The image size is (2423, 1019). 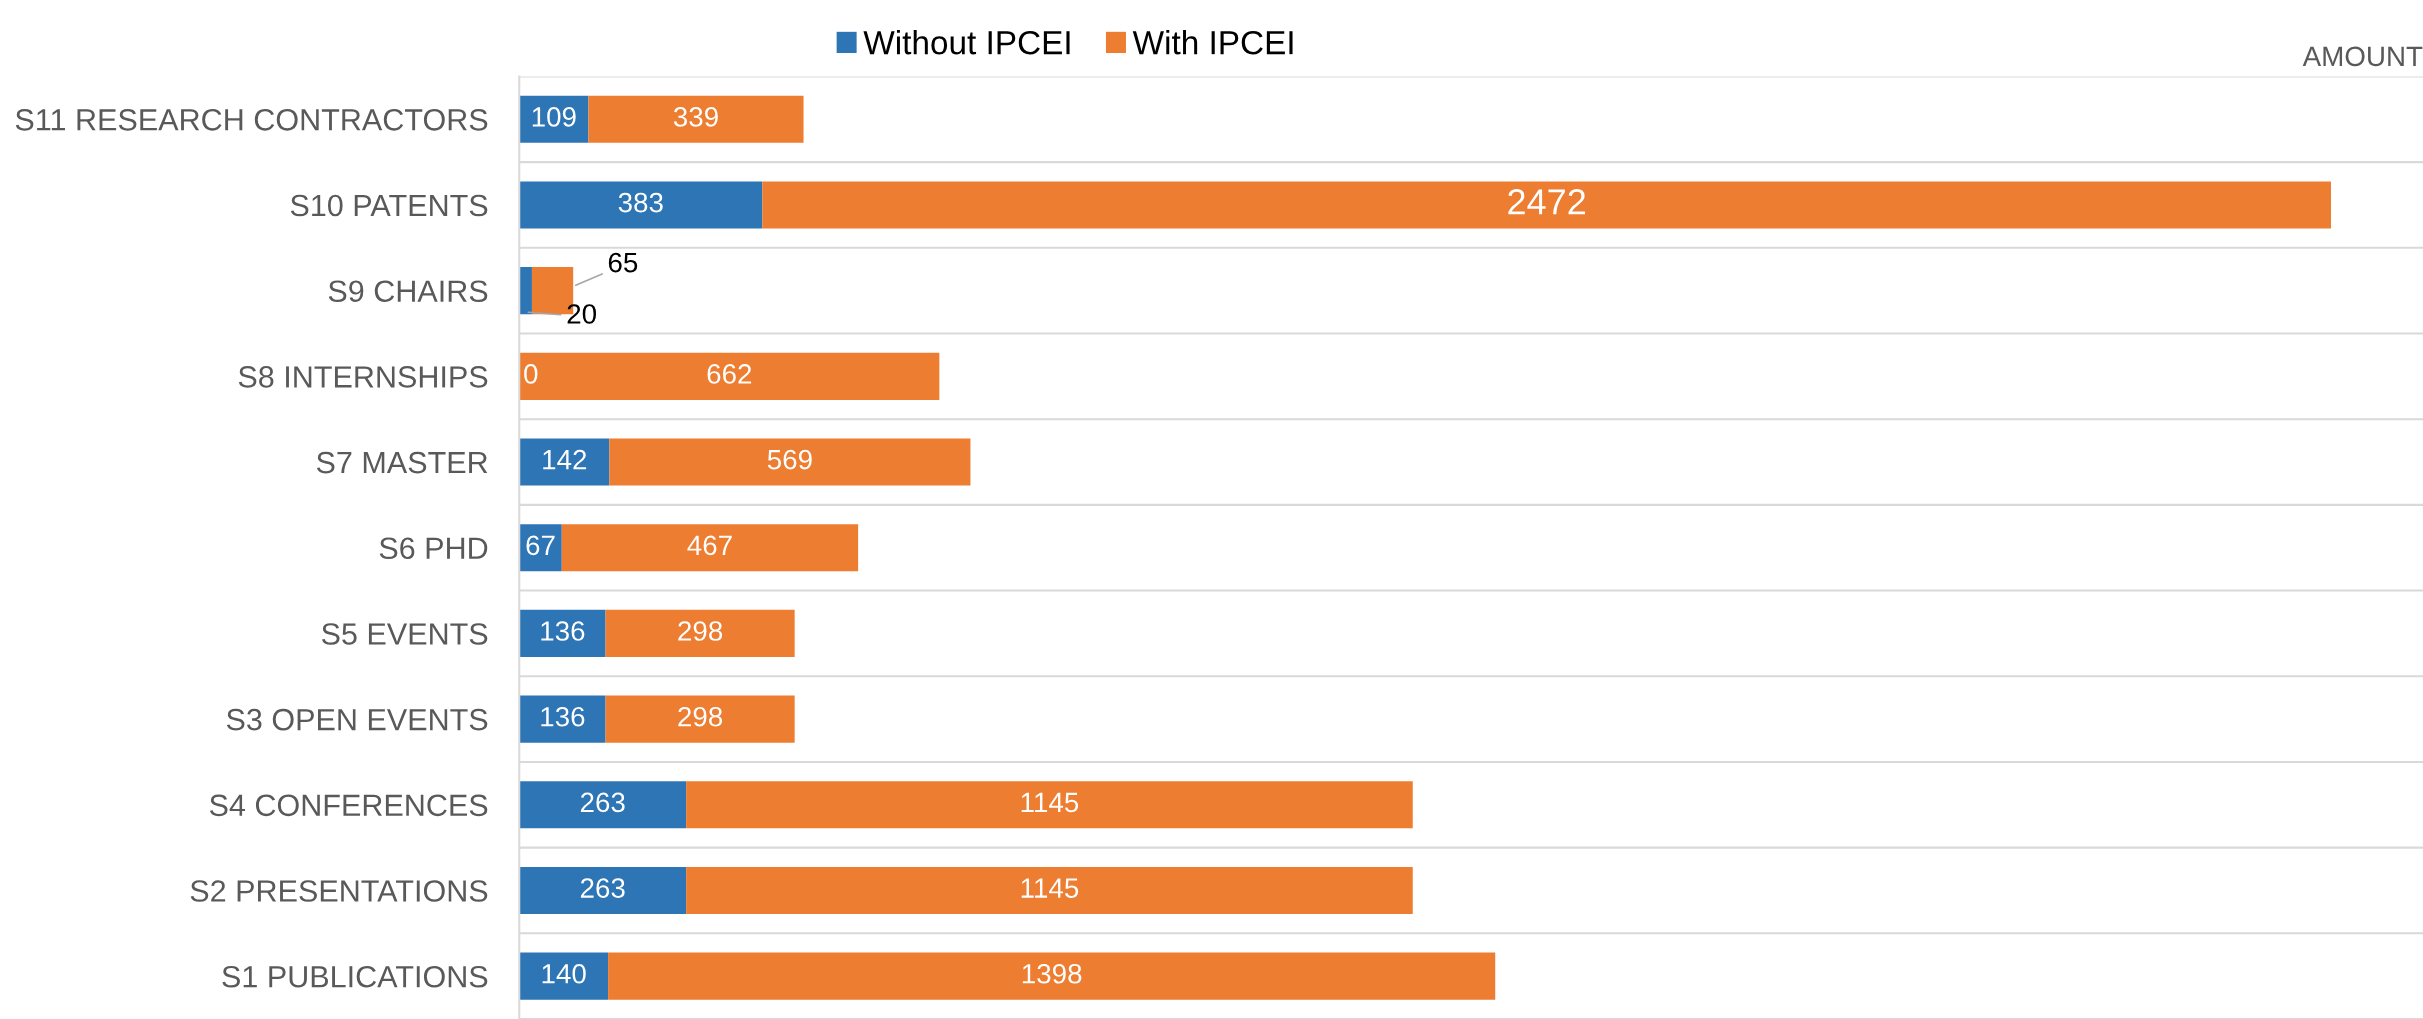 I want to click on data-label: 569, so click(x=789, y=459).